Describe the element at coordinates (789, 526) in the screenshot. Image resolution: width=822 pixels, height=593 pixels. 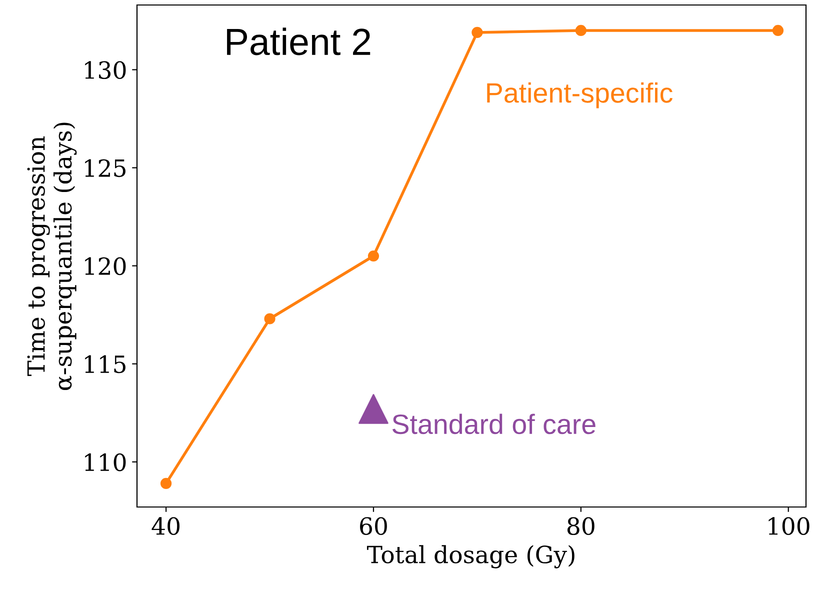
I see `x-tick-label: 100` at that location.